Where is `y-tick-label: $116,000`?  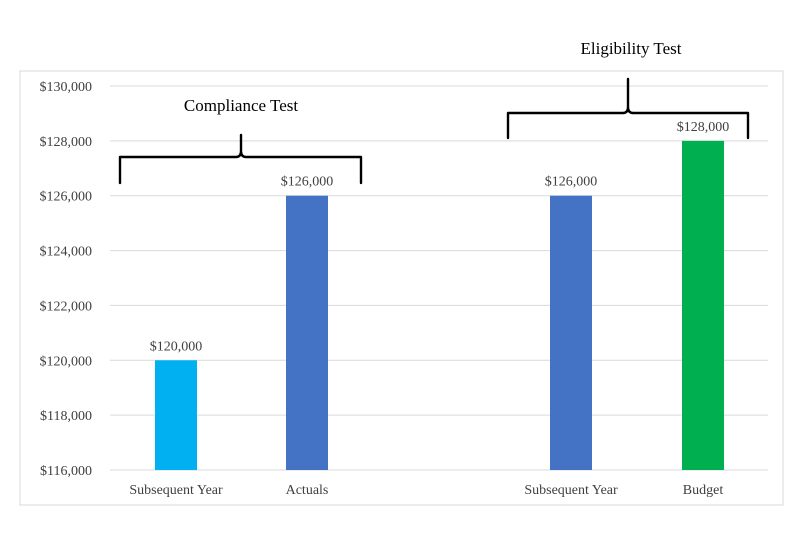
y-tick-label: $116,000 is located at coordinates (66, 471).